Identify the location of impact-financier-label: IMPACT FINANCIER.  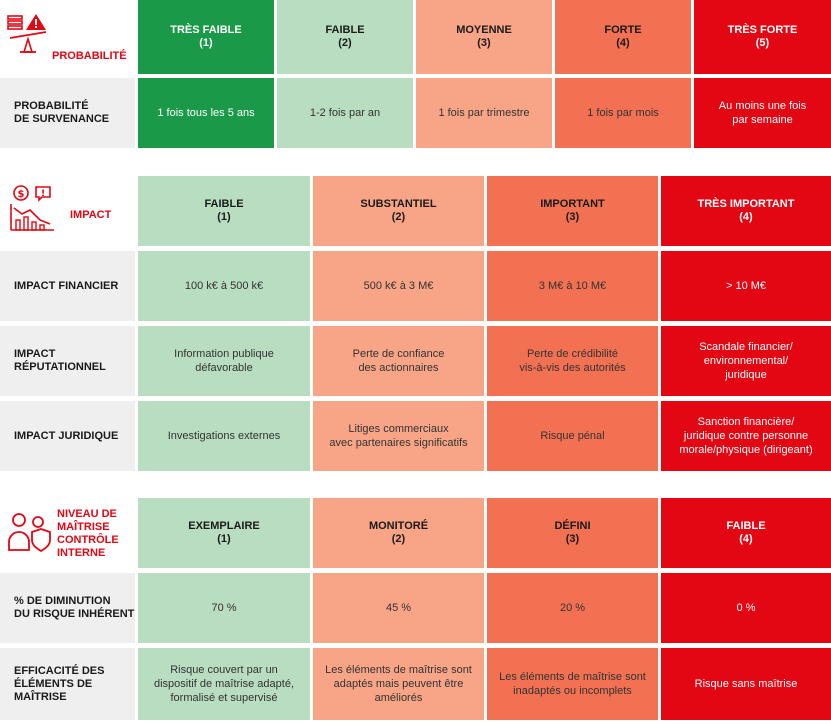
(67, 286).